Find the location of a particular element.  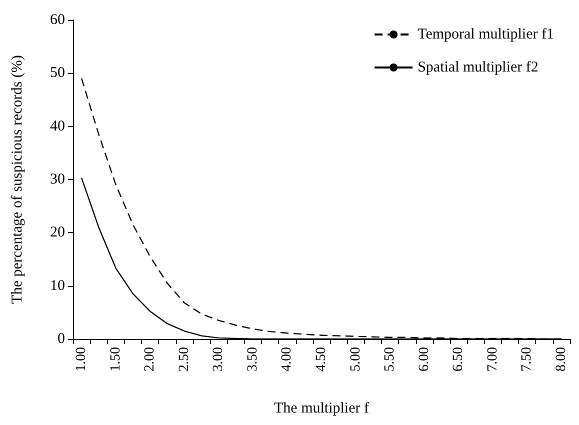

x-tick-label: 2.50 is located at coordinates (184, 359).